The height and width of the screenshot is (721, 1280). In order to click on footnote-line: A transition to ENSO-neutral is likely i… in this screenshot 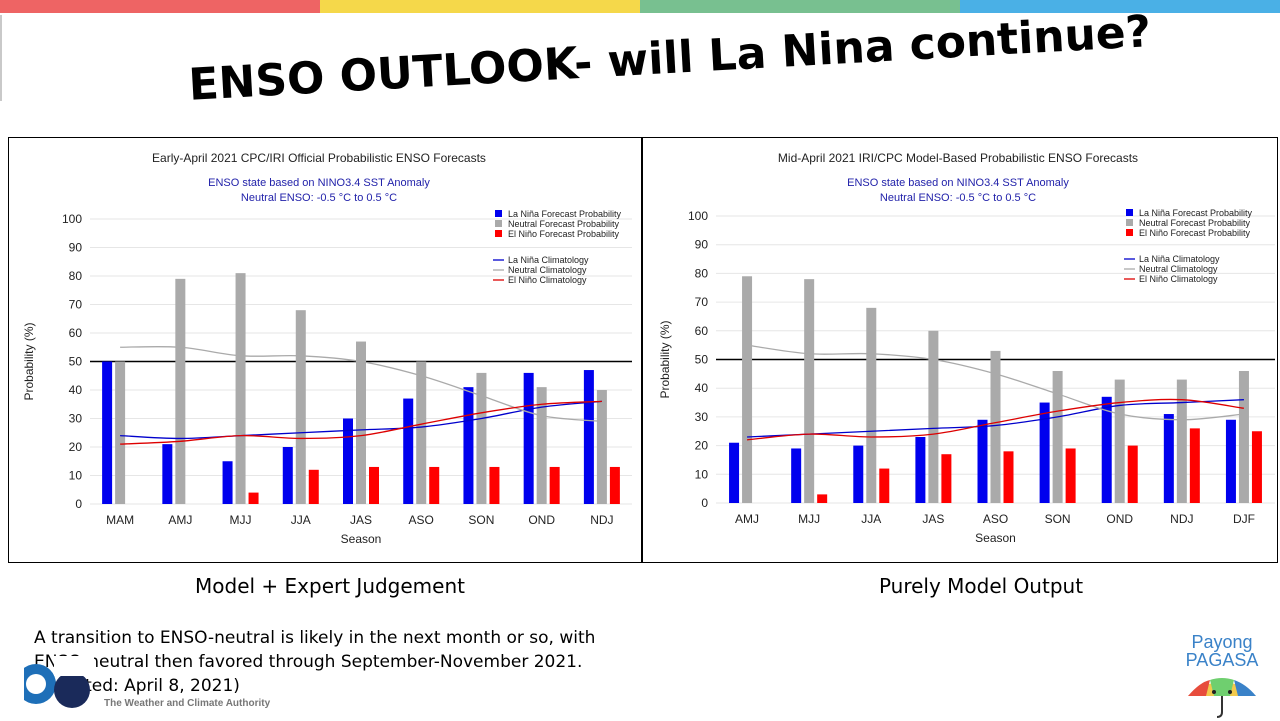, I will do `click(315, 638)`.